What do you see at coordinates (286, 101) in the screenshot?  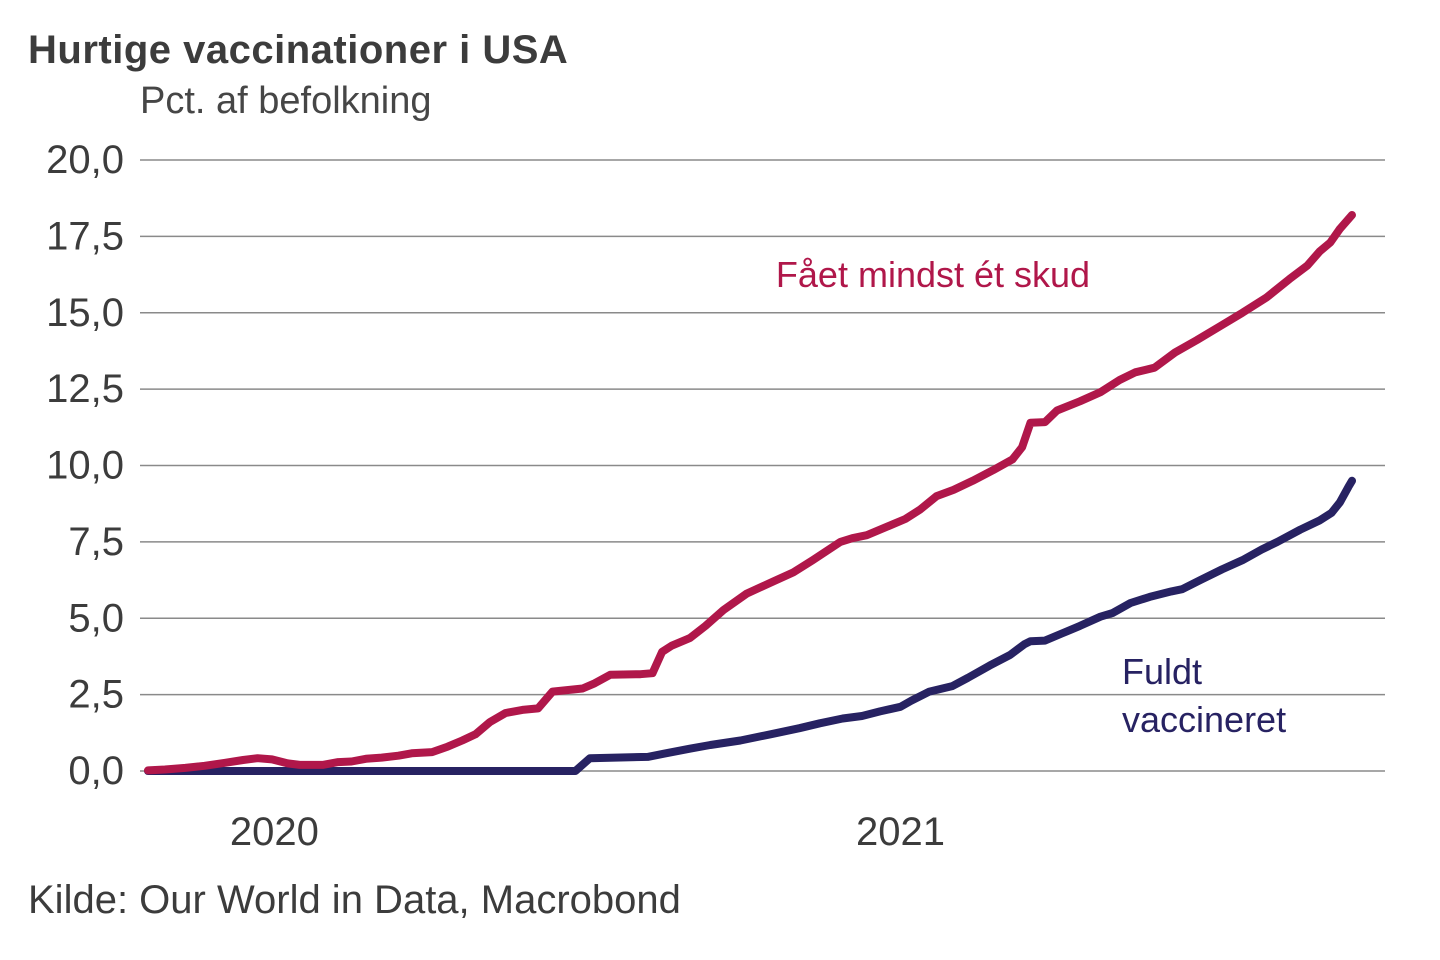 I see `y-axis-unit-label: Pct. af befolkning` at bounding box center [286, 101].